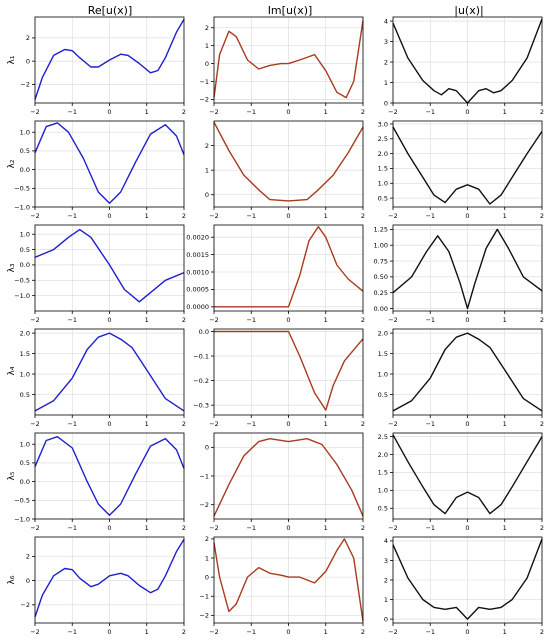  What do you see at coordinates (282, 482) in the screenshot?
I see `panel-r5-imag: −2 −1 0 1 2 −2 −1 0` at bounding box center [282, 482].